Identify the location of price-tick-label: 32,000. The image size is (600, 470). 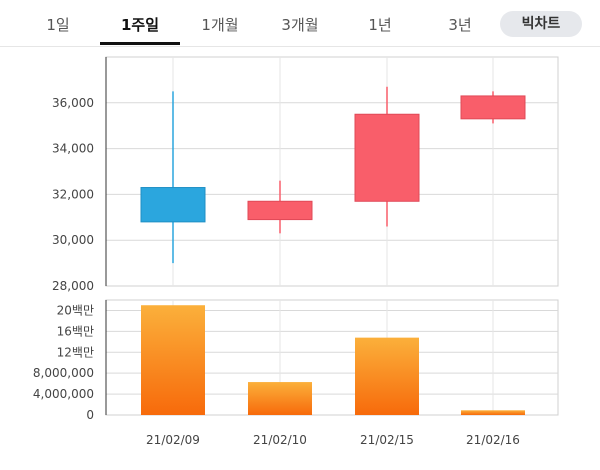
(73, 194).